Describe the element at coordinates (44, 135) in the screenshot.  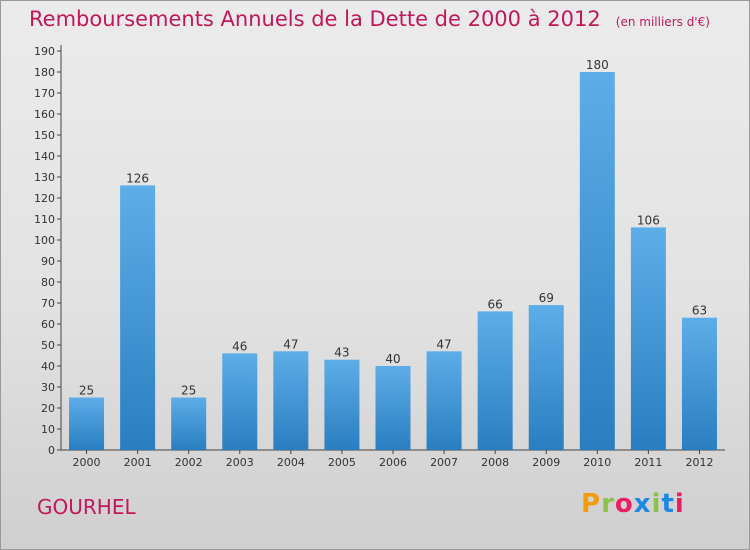
I see `y-tick-label: 150` at that location.